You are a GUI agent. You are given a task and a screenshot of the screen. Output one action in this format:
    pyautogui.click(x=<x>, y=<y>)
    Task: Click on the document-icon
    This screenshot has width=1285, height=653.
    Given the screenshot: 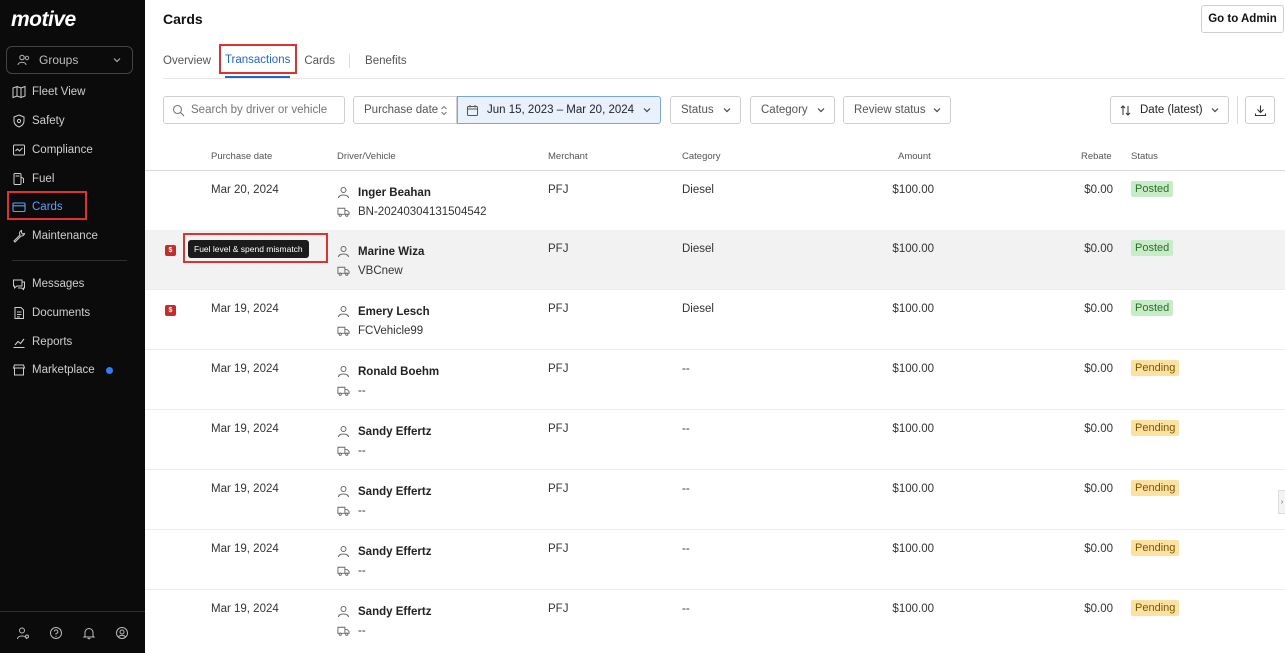 What is the action you would take?
    pyautogui.click(x=19, y=313)
    